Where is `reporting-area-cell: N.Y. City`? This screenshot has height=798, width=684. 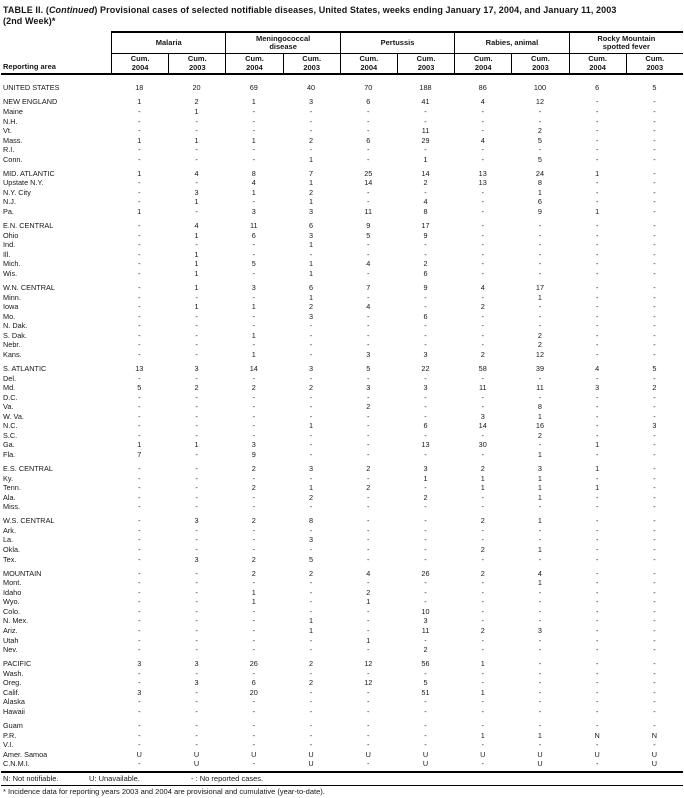
reporting-area-cell: N.Y. City is located at coordinates (17, 192).